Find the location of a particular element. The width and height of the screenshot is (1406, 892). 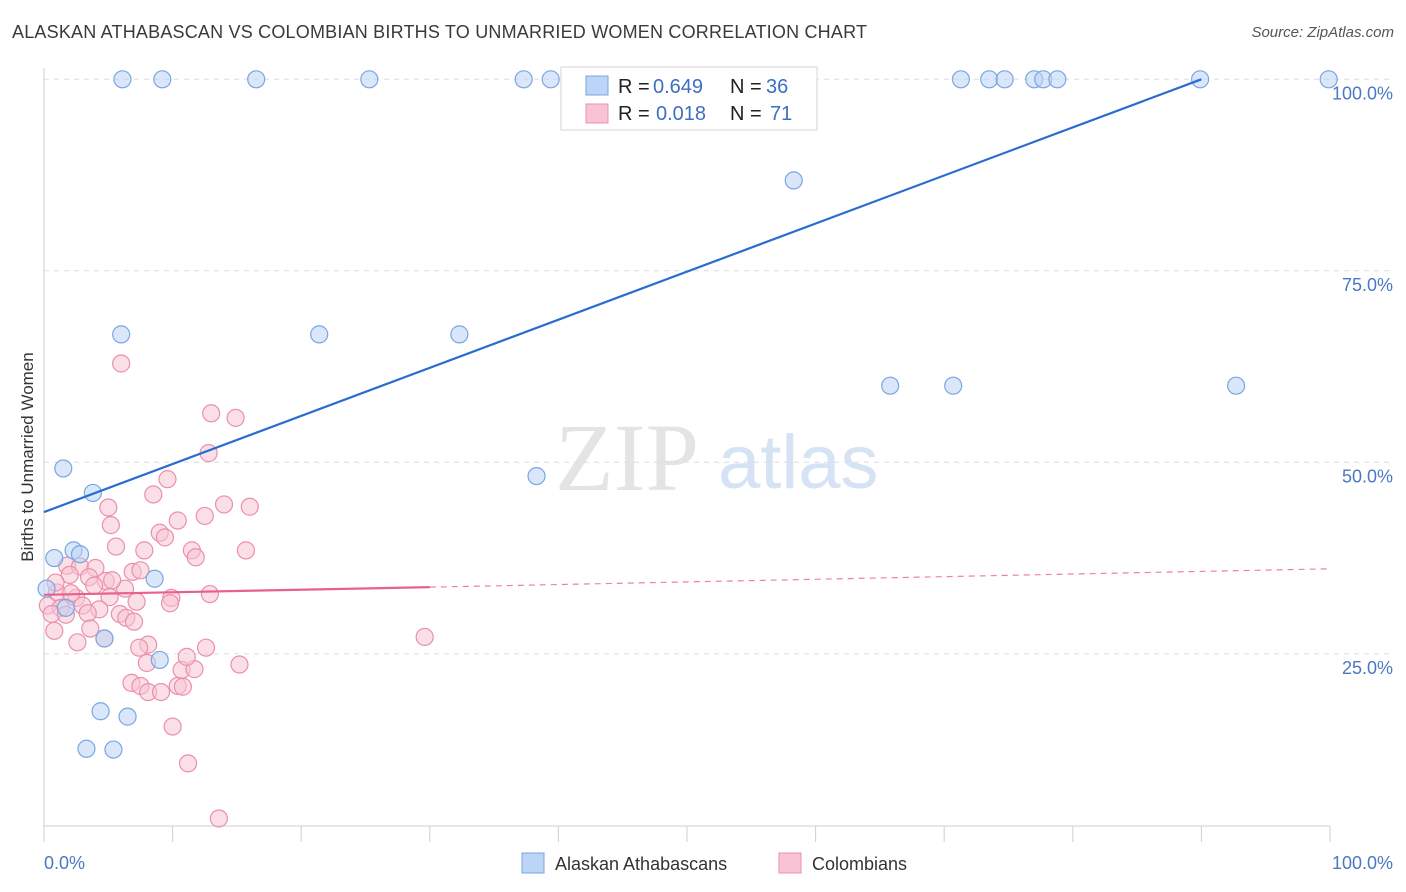

x-tick-label-max: 100.0% is located at coordinates (1362, 863).